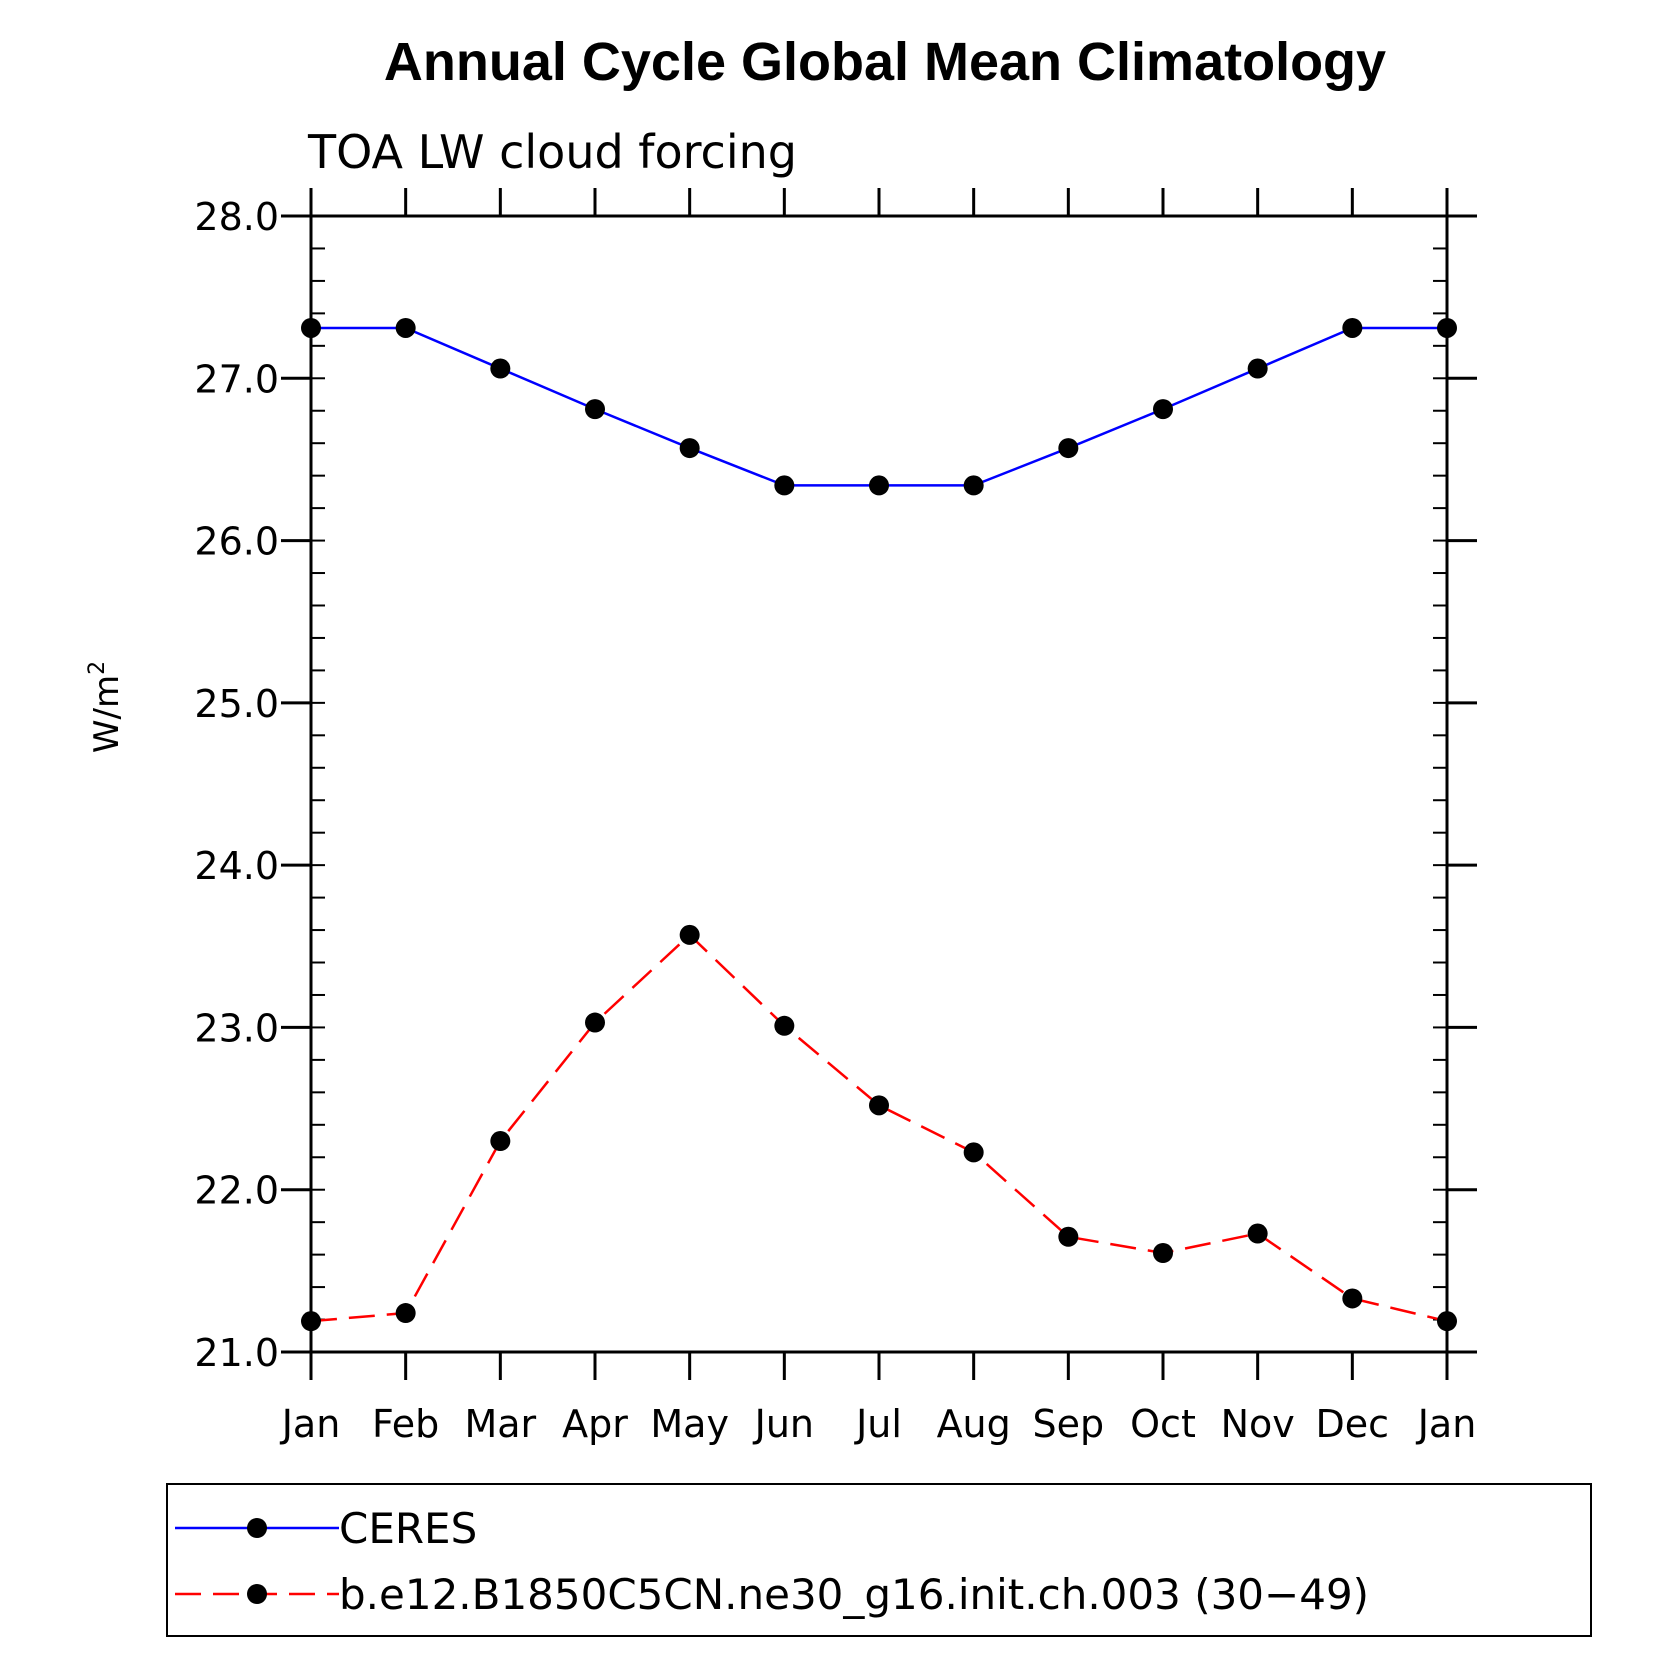 This screenshot has width=1663, height=1663. I want to click on x-tick-label: Nov, so click(1258, 1424).